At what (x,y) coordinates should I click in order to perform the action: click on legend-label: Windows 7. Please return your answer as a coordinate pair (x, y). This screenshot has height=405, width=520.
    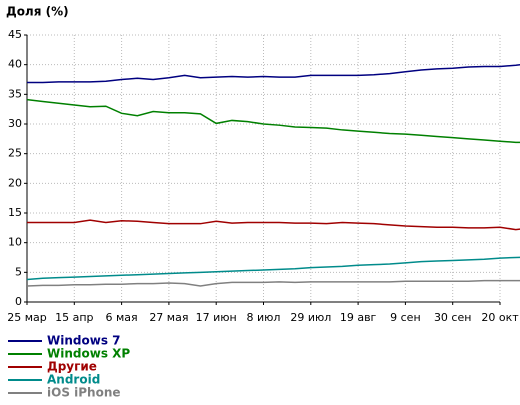
    Looking at the image, I should click on (83, 341).